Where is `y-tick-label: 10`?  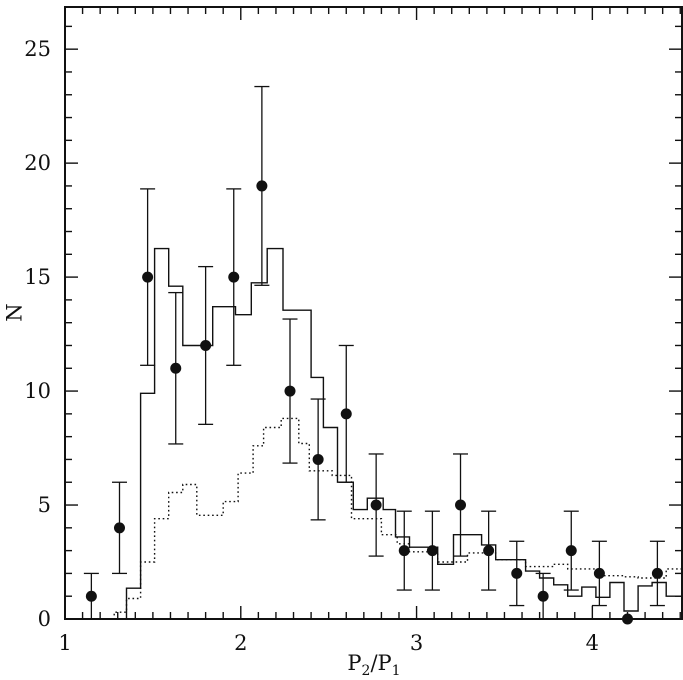
y-tick-label: 10 is located at coordinates (37, 391).